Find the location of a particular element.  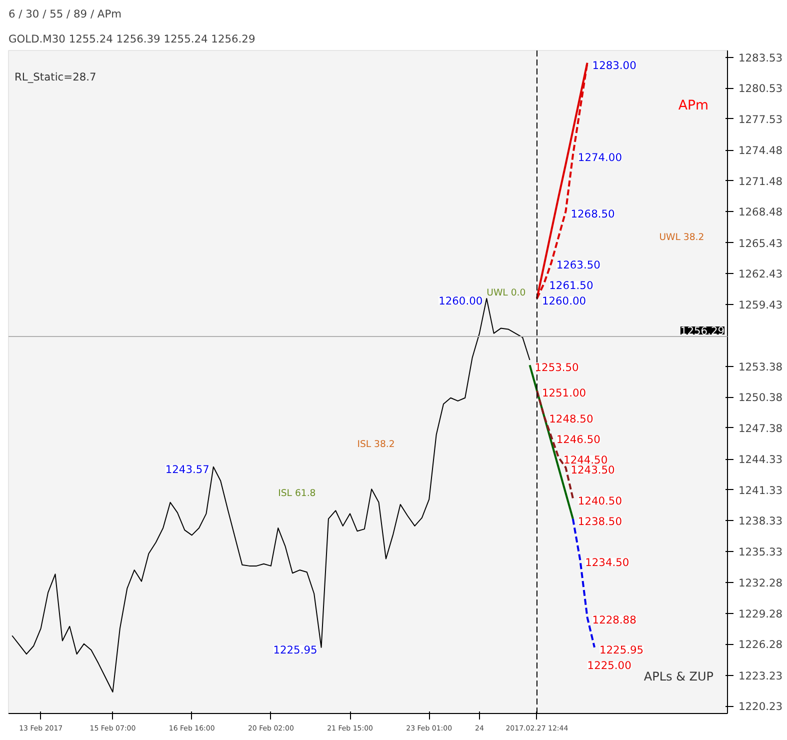

data-label: 1253.50 is located at coordinates (557, 367).